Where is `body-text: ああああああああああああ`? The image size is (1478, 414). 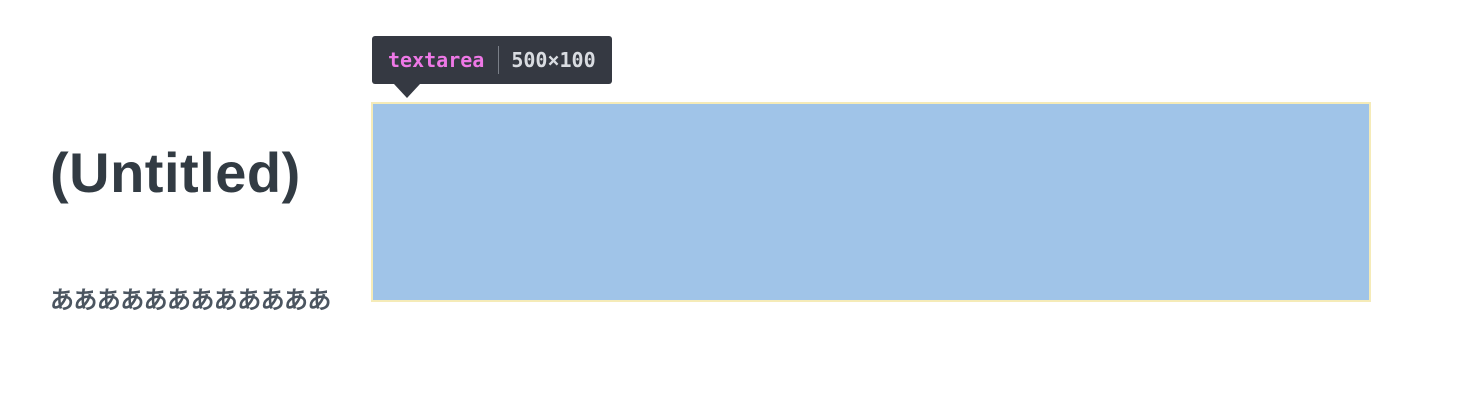
body-text: ああああああああああああ is located at coordinates (190, 300).